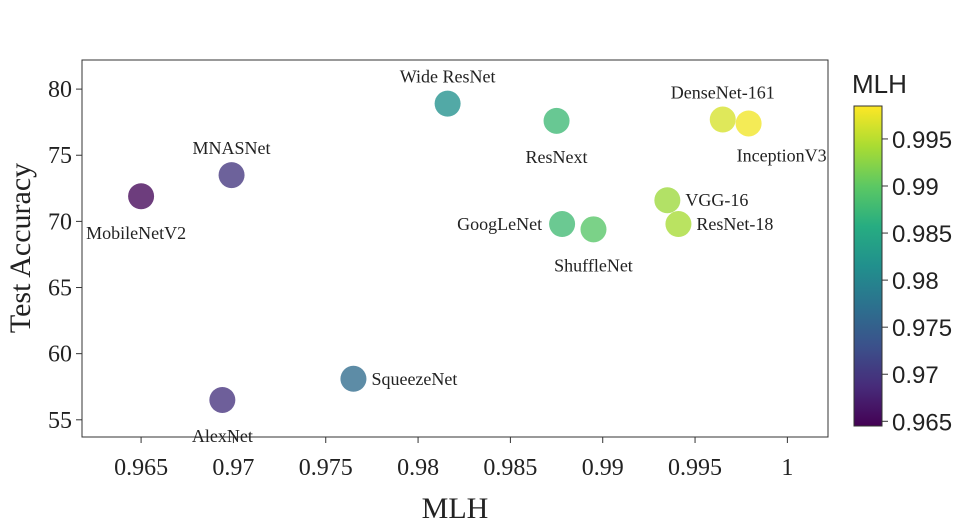  What do you see at coordinates (65, 255) in the screenshot?
I see `y-axis: 55 60 65 70 75 80` at bounding box center [65, 255].